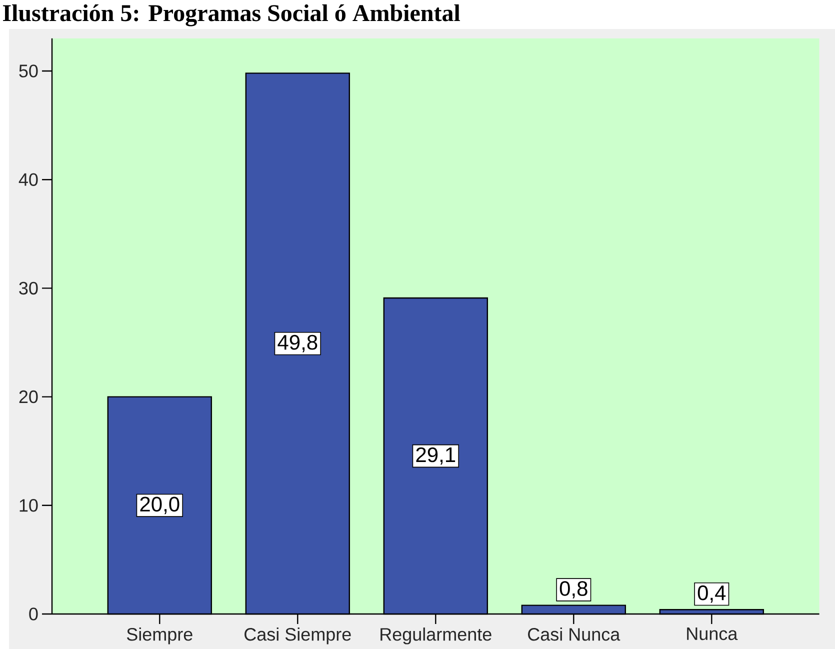  I want to click on y-tick-label: 20, so click(28, 397).